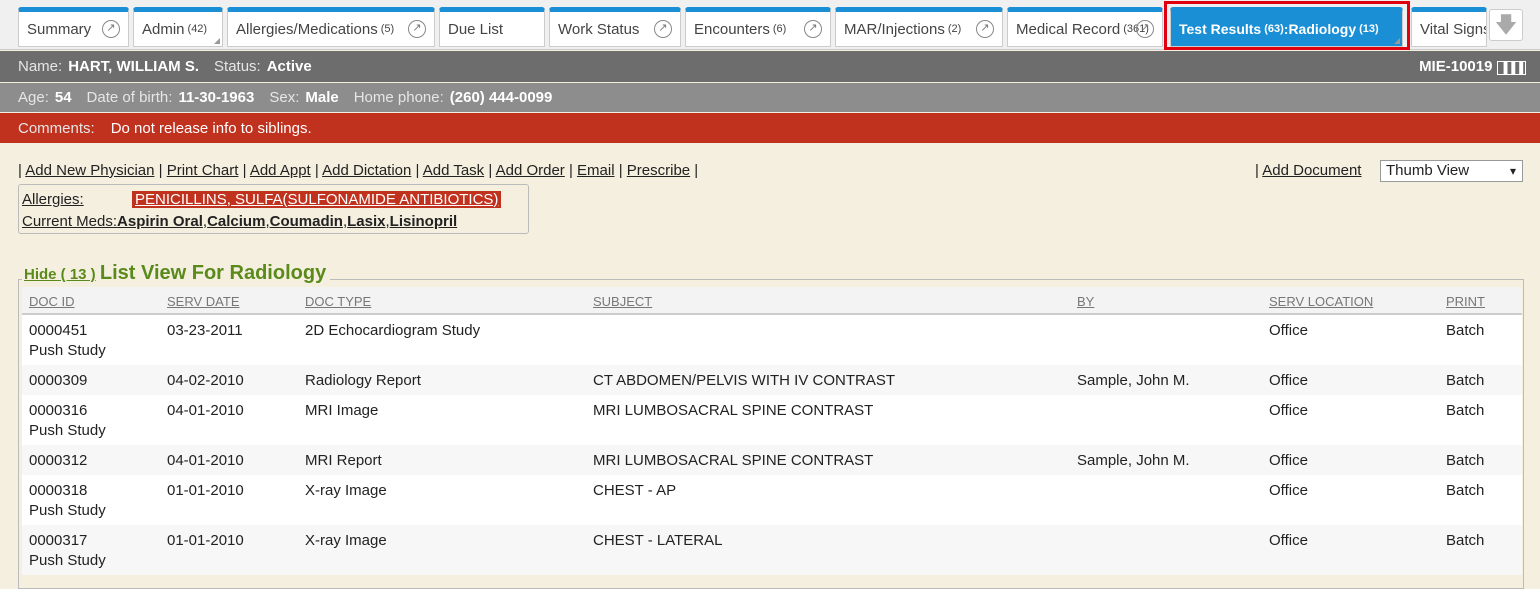 The width and height of the screenshot is (1540, 589). I want to click on cell: CHEST - LATERAL, so click(658, 540).